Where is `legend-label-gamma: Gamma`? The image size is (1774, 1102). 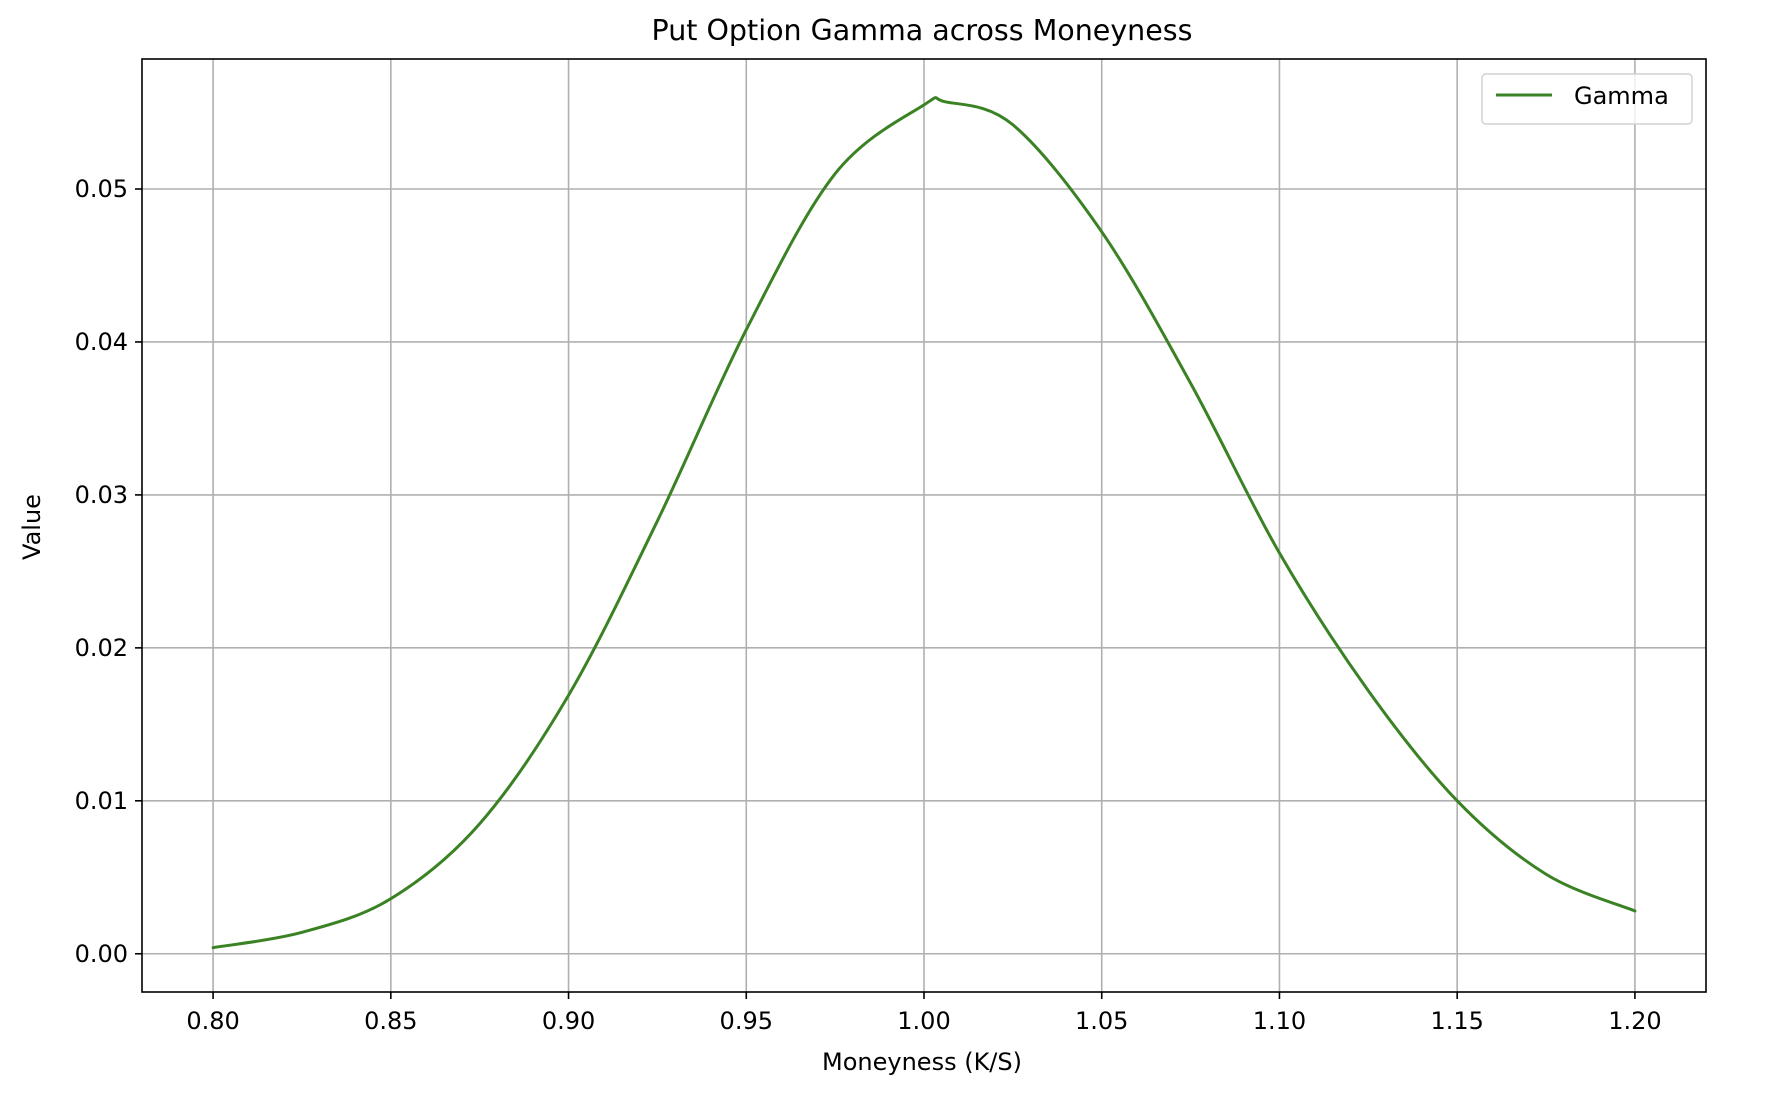 legend-label-gamma: Gamma is located at coordinates (1621, 96).